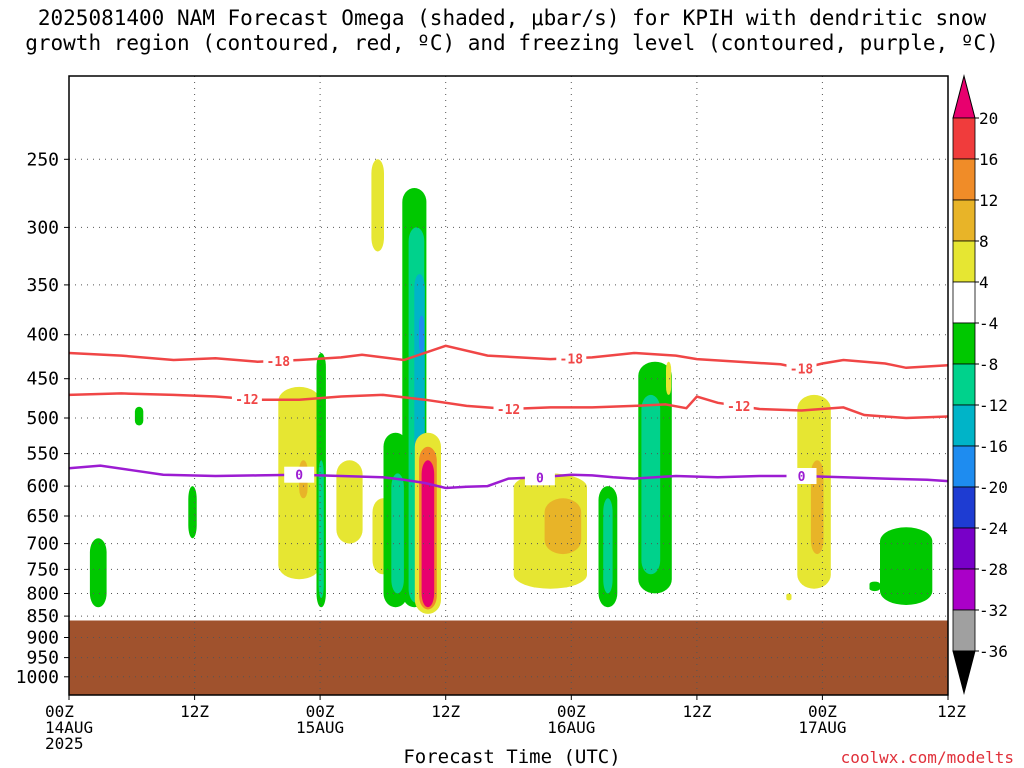  I want to click on ground-layer, so click(508, 657).